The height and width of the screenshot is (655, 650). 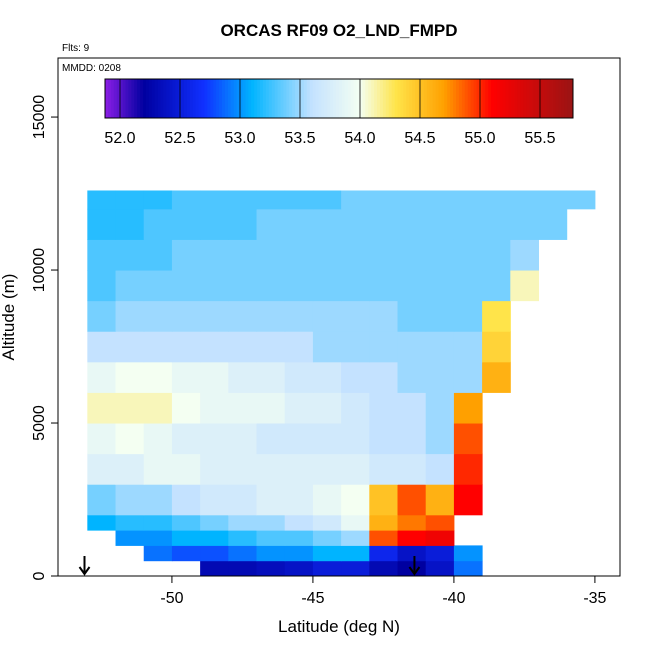 I want to click on annotation: MMDD: 0208, so click(x=91, y=68).